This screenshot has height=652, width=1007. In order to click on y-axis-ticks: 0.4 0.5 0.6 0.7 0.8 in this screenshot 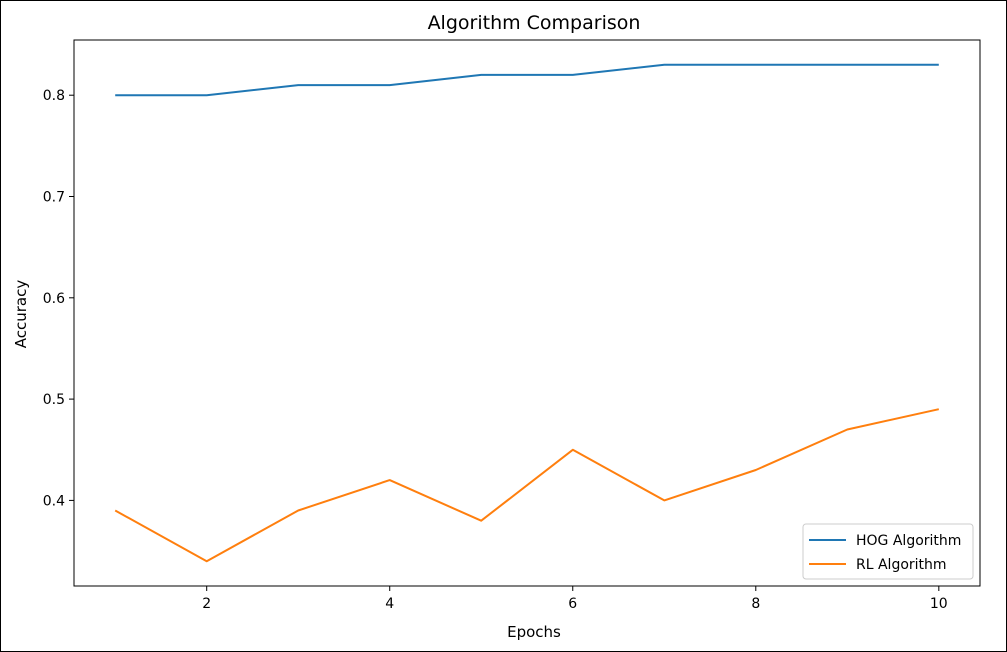, I will do `click(58, 298)`.